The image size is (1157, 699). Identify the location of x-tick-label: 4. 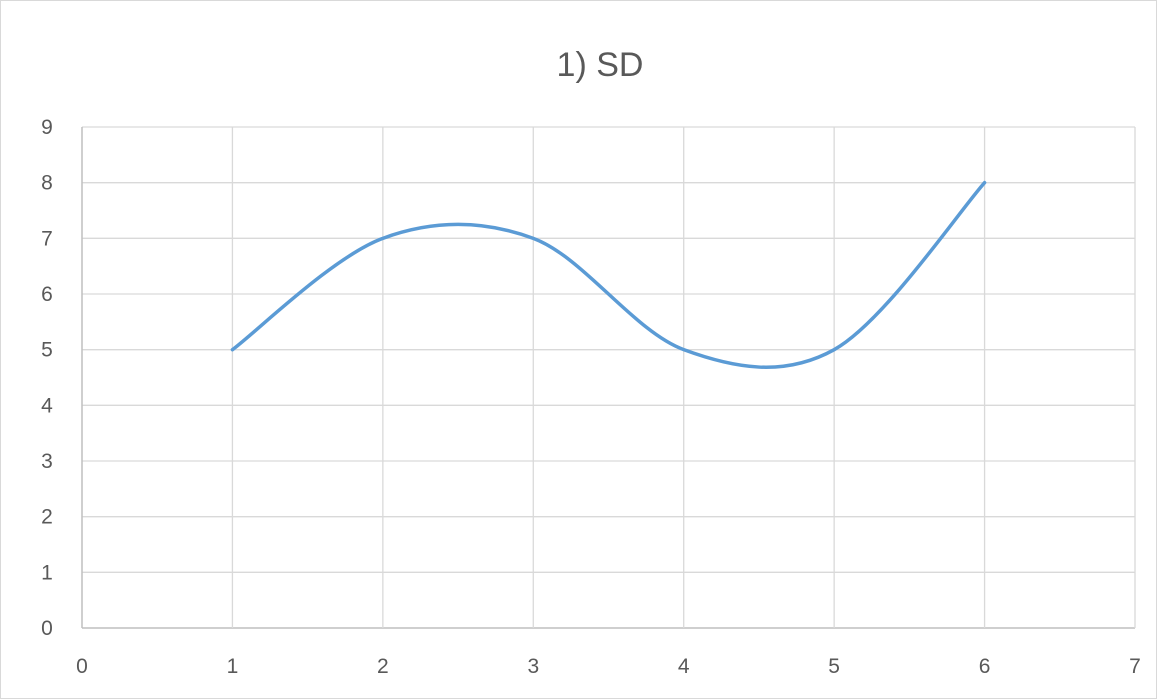
(684, 666).